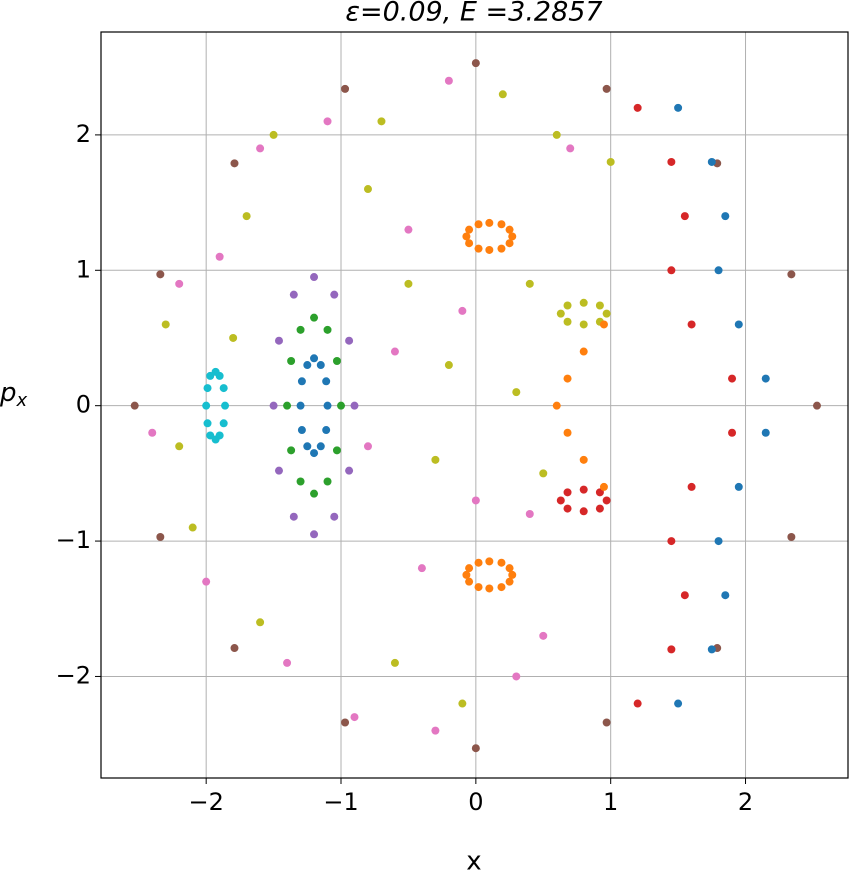  I want to click on y-axis-label: px, so click(14, 395).